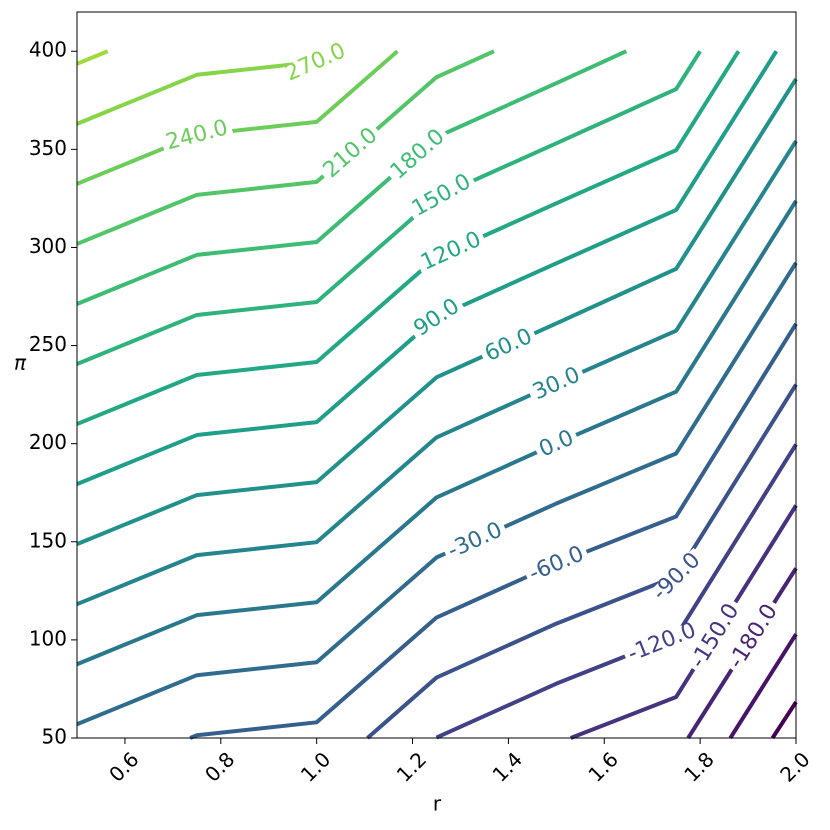  What do you see at coordinates (48, 50) in the screenshot?
I see `y-tick-label: 400` at bounding box center [48, 50].